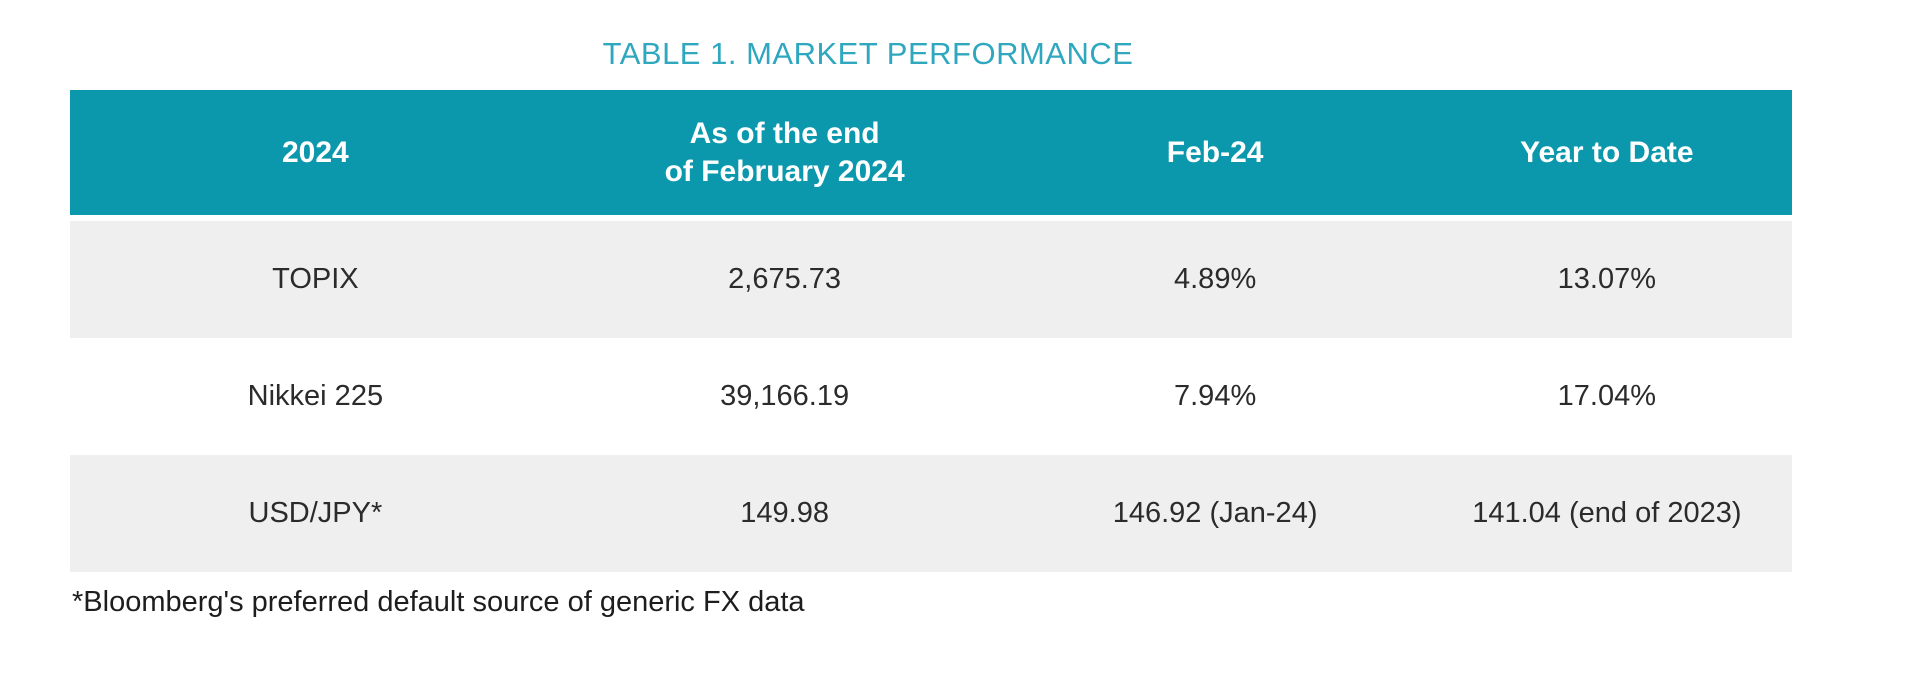 The width and height of the screenshot is (1920, 686). What do you see at coordinates (1607, 279) in the screenshot?
I see `cell-topix-ytd-return: 13.07%` at bounding box center [1607, 279].